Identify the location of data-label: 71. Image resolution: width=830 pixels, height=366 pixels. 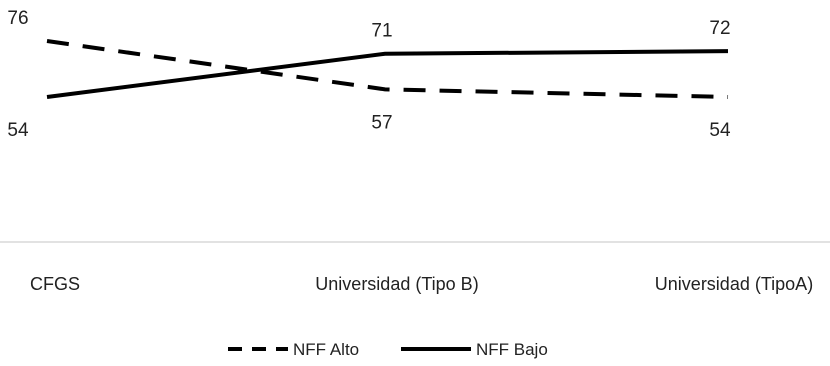
(381, 31).